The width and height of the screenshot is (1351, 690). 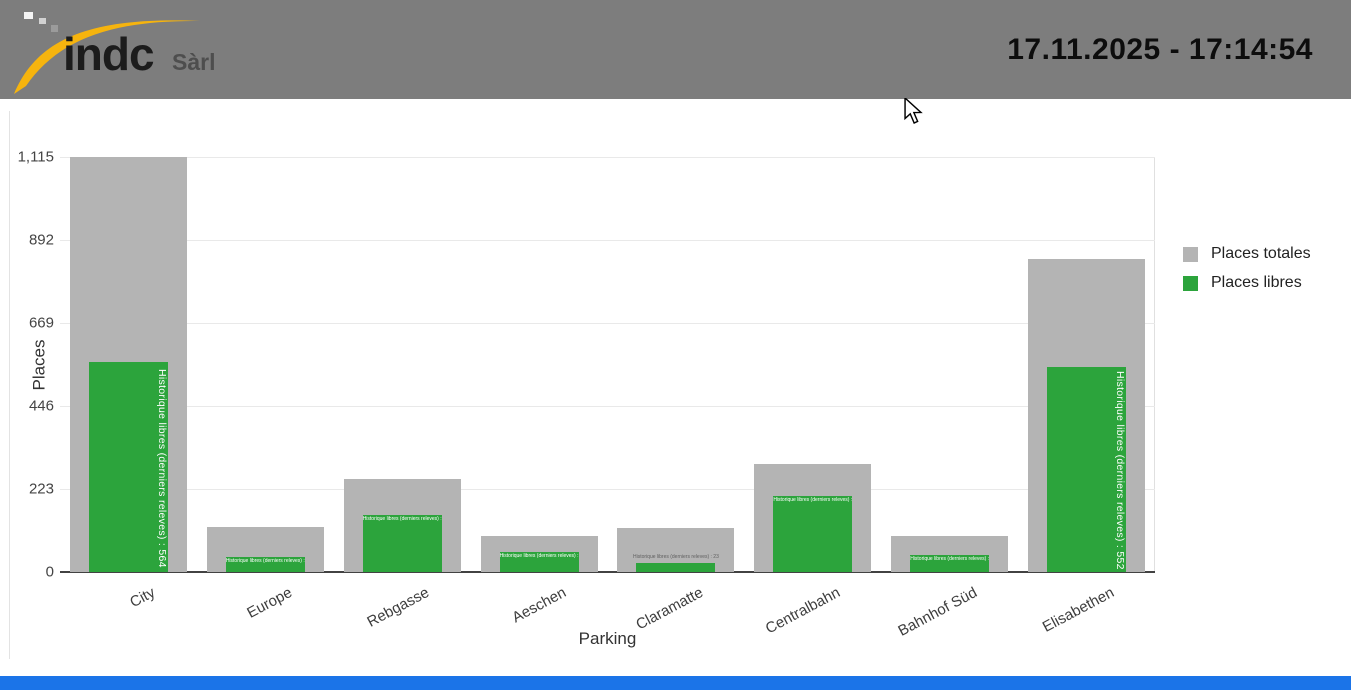 I want to click on legend-label: Places libres, so click(x=1256, y=282).